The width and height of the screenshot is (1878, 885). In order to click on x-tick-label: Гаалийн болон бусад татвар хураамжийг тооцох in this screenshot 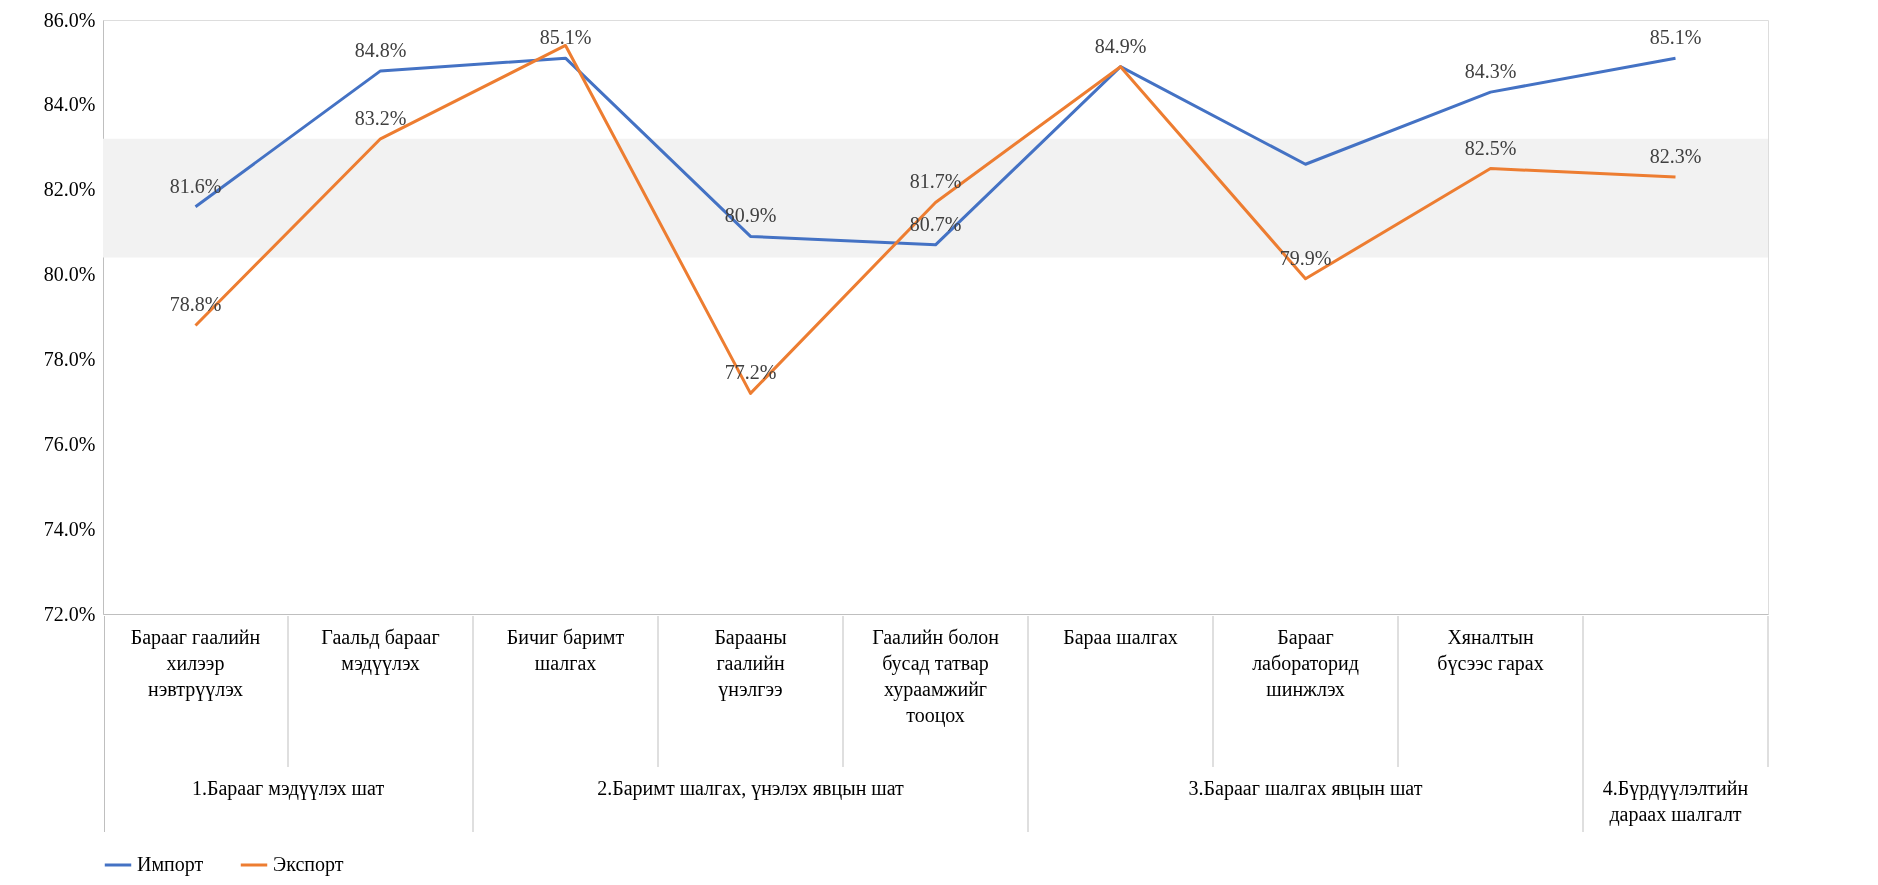, I will do `click(936, 676)`.